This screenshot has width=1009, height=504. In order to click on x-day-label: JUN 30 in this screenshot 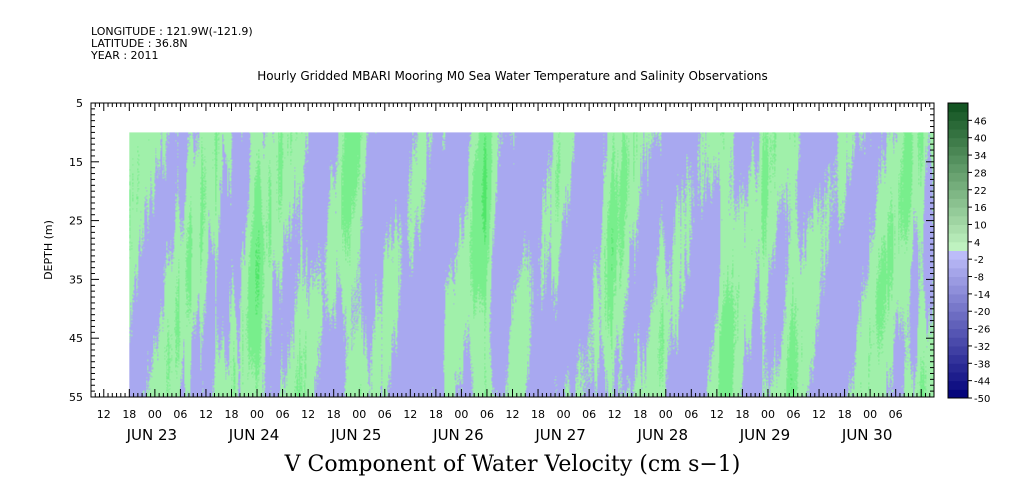, I will do `click(866, 435)`.